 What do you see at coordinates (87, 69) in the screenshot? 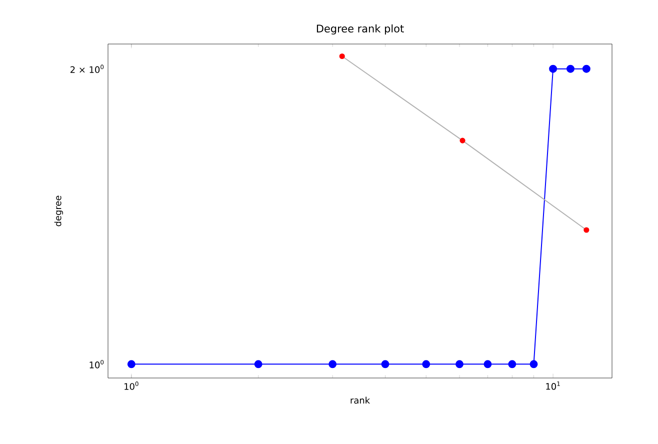
I see `y-tick-label: 2 × 10$^{0}$` at bounding box center [87, 69].